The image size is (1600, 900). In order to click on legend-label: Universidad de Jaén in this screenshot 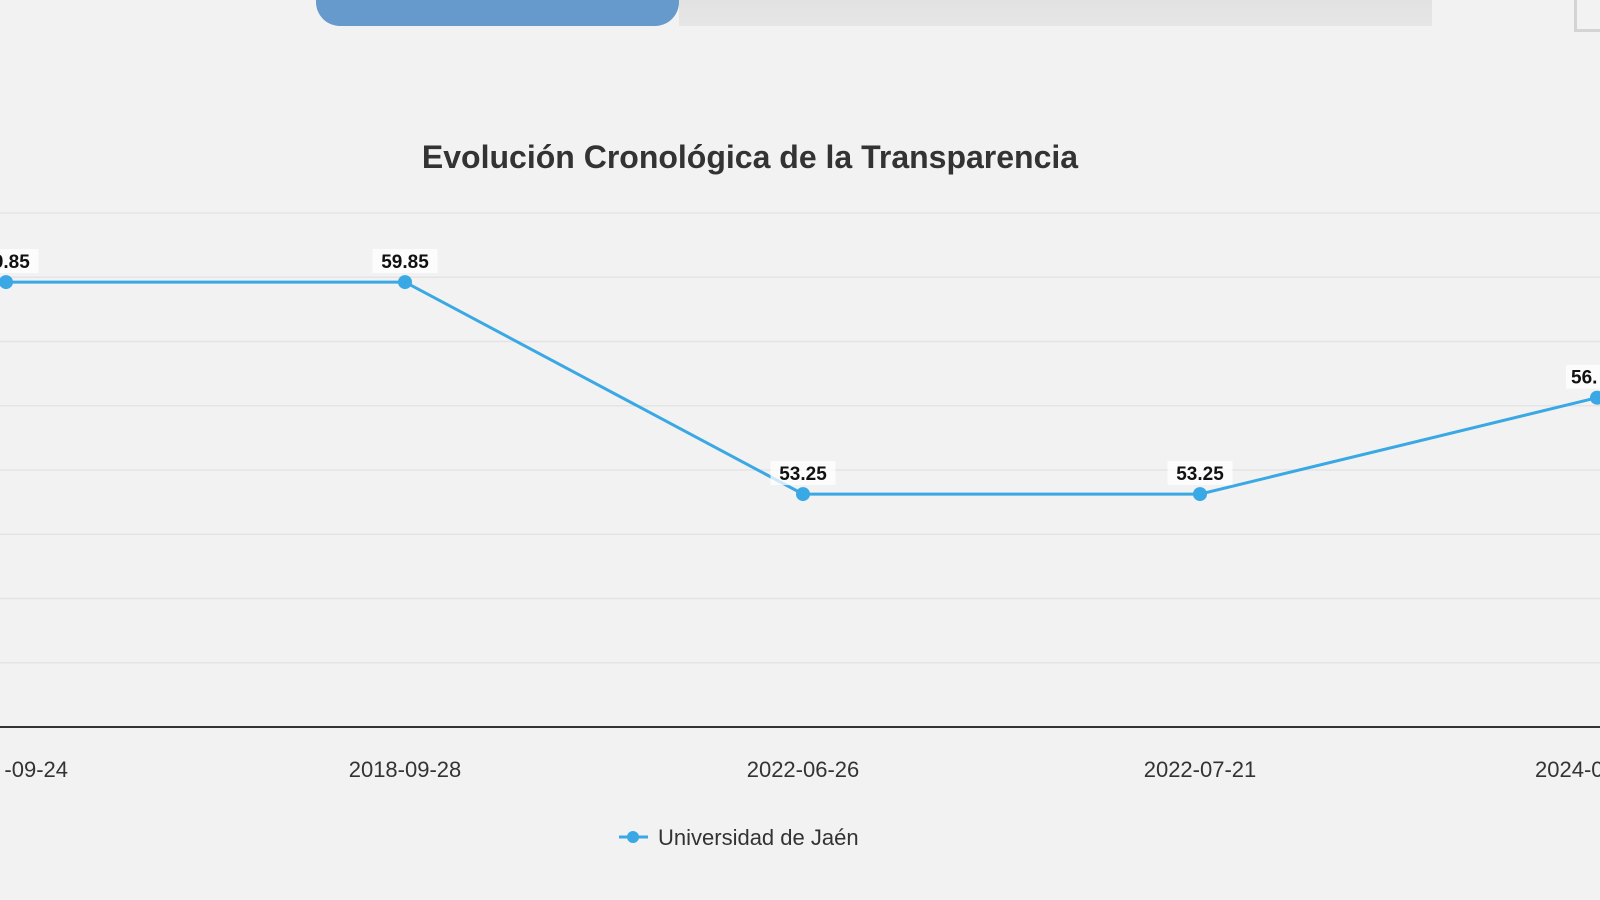, I will do `click(758, 837)`.